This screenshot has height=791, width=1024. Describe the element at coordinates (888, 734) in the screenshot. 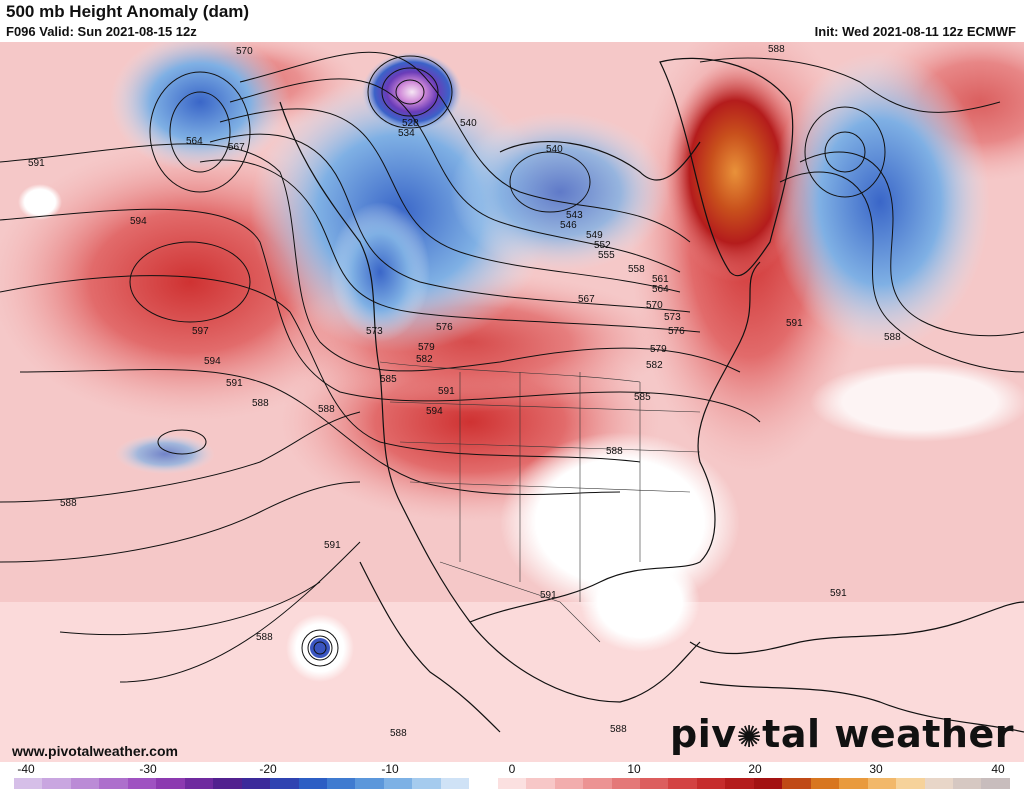

I see `brand-text-right: tal weather` at that location.